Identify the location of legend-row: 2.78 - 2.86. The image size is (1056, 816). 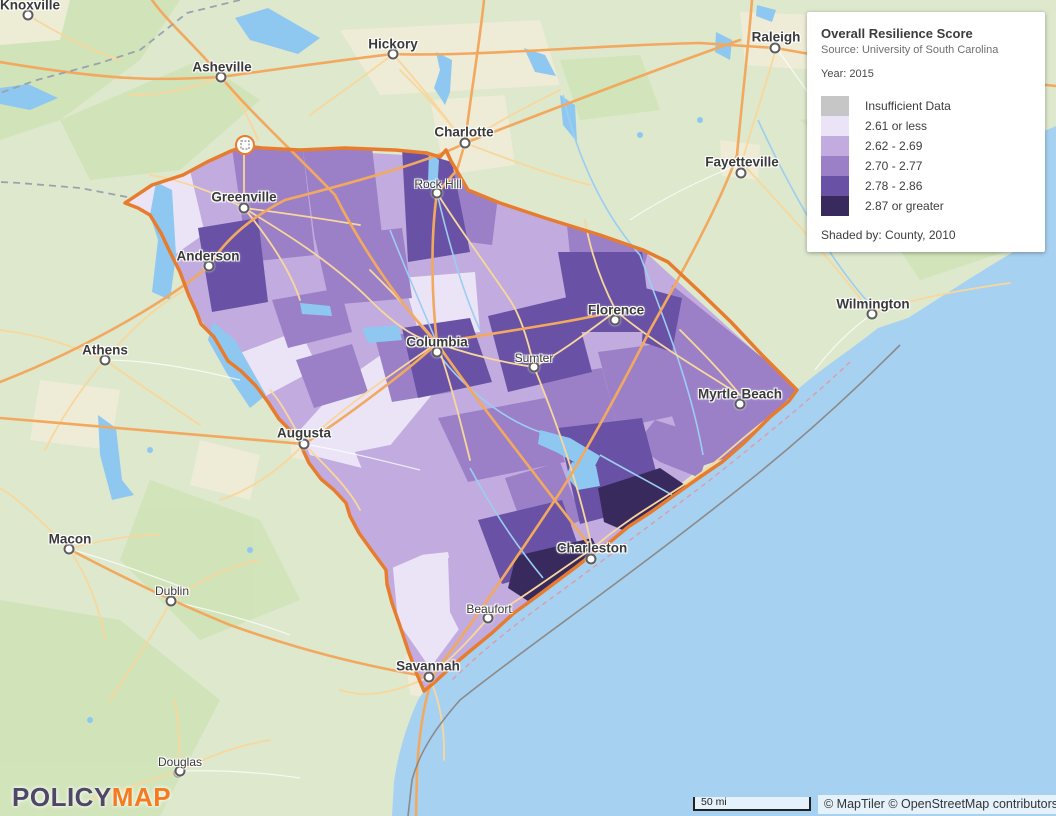
(926, 186).